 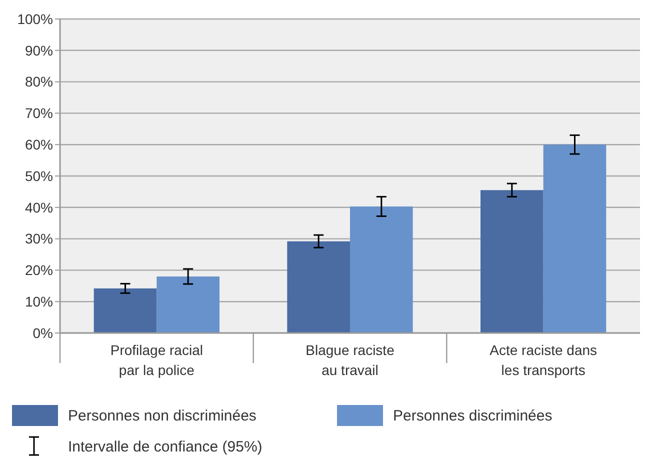 What do you see at coordinates (38, 270) in the screenshot?
I see `y-tick-label: 20%` at bounding box center [38, 270].